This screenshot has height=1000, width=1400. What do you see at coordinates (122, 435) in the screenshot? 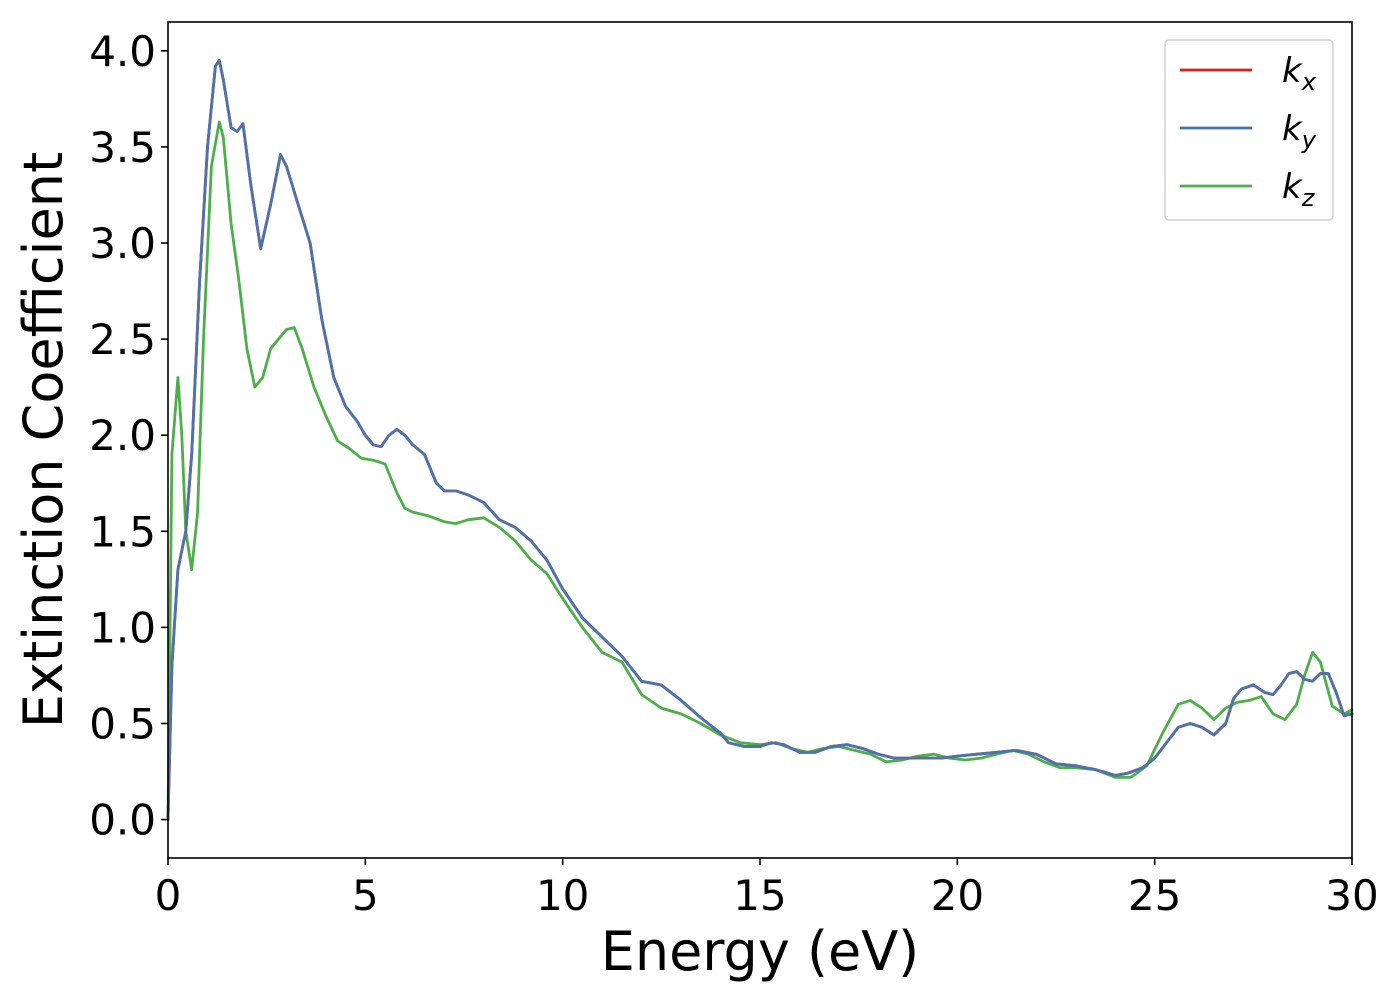
I see `y-tick-label: 2.0` at bounding box center [122, 435].